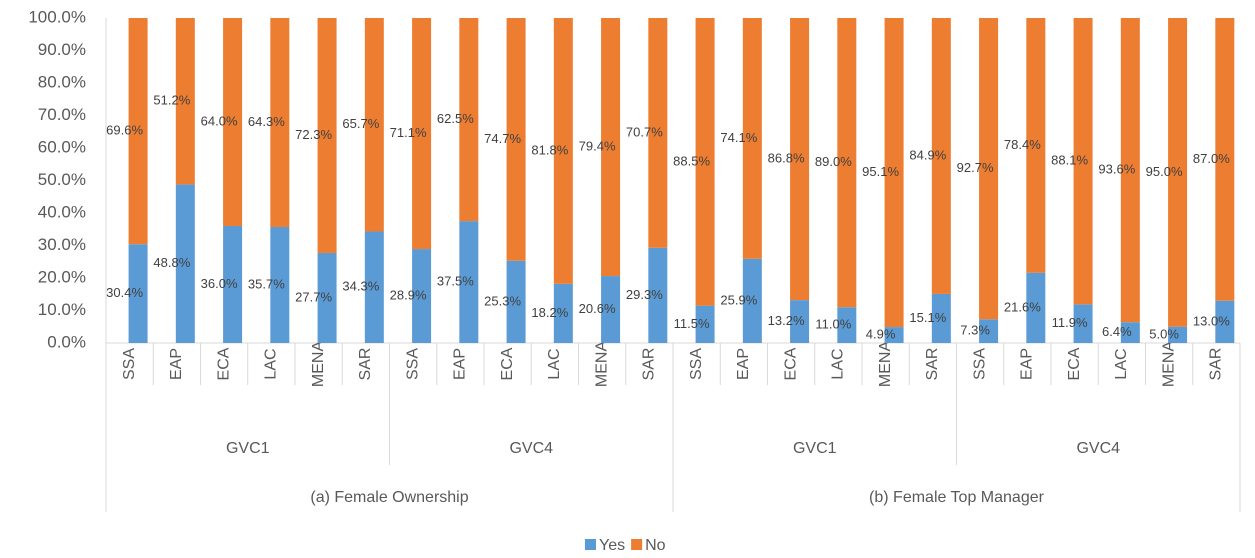 This screenshot has width=1255, height=558. What do you see at coordinates (880, 171) in the screenshot?
I see `value-label: 95.1%` at bounding box center [880, 171].